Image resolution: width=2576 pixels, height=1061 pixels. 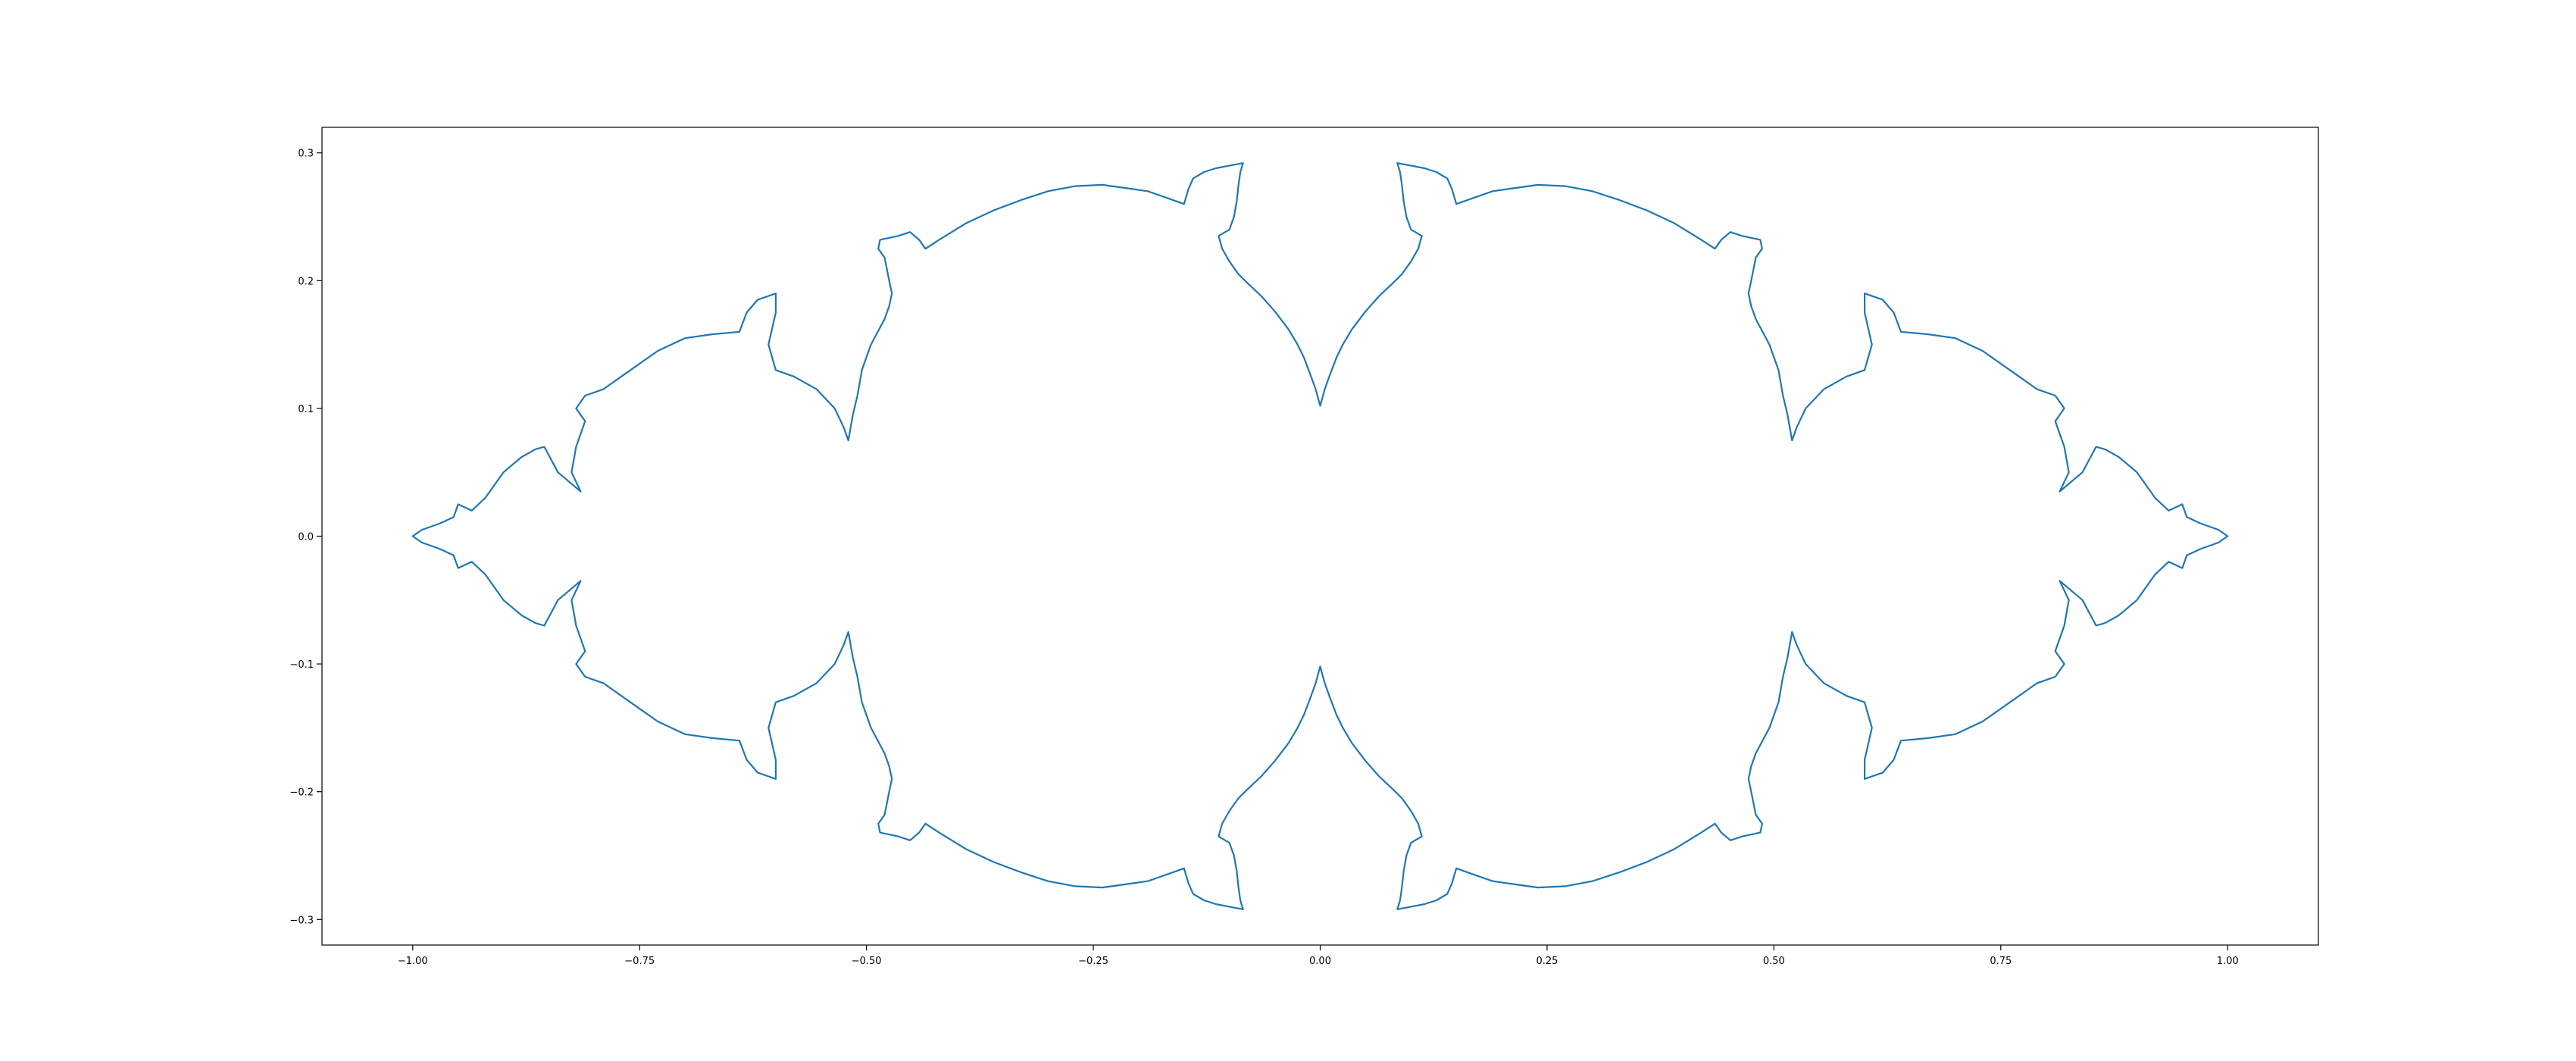 What do you see at coordinates (306, 410) in the screenshot?
I see `y-tick-label: 0.1` at bounding box center [306, 410].